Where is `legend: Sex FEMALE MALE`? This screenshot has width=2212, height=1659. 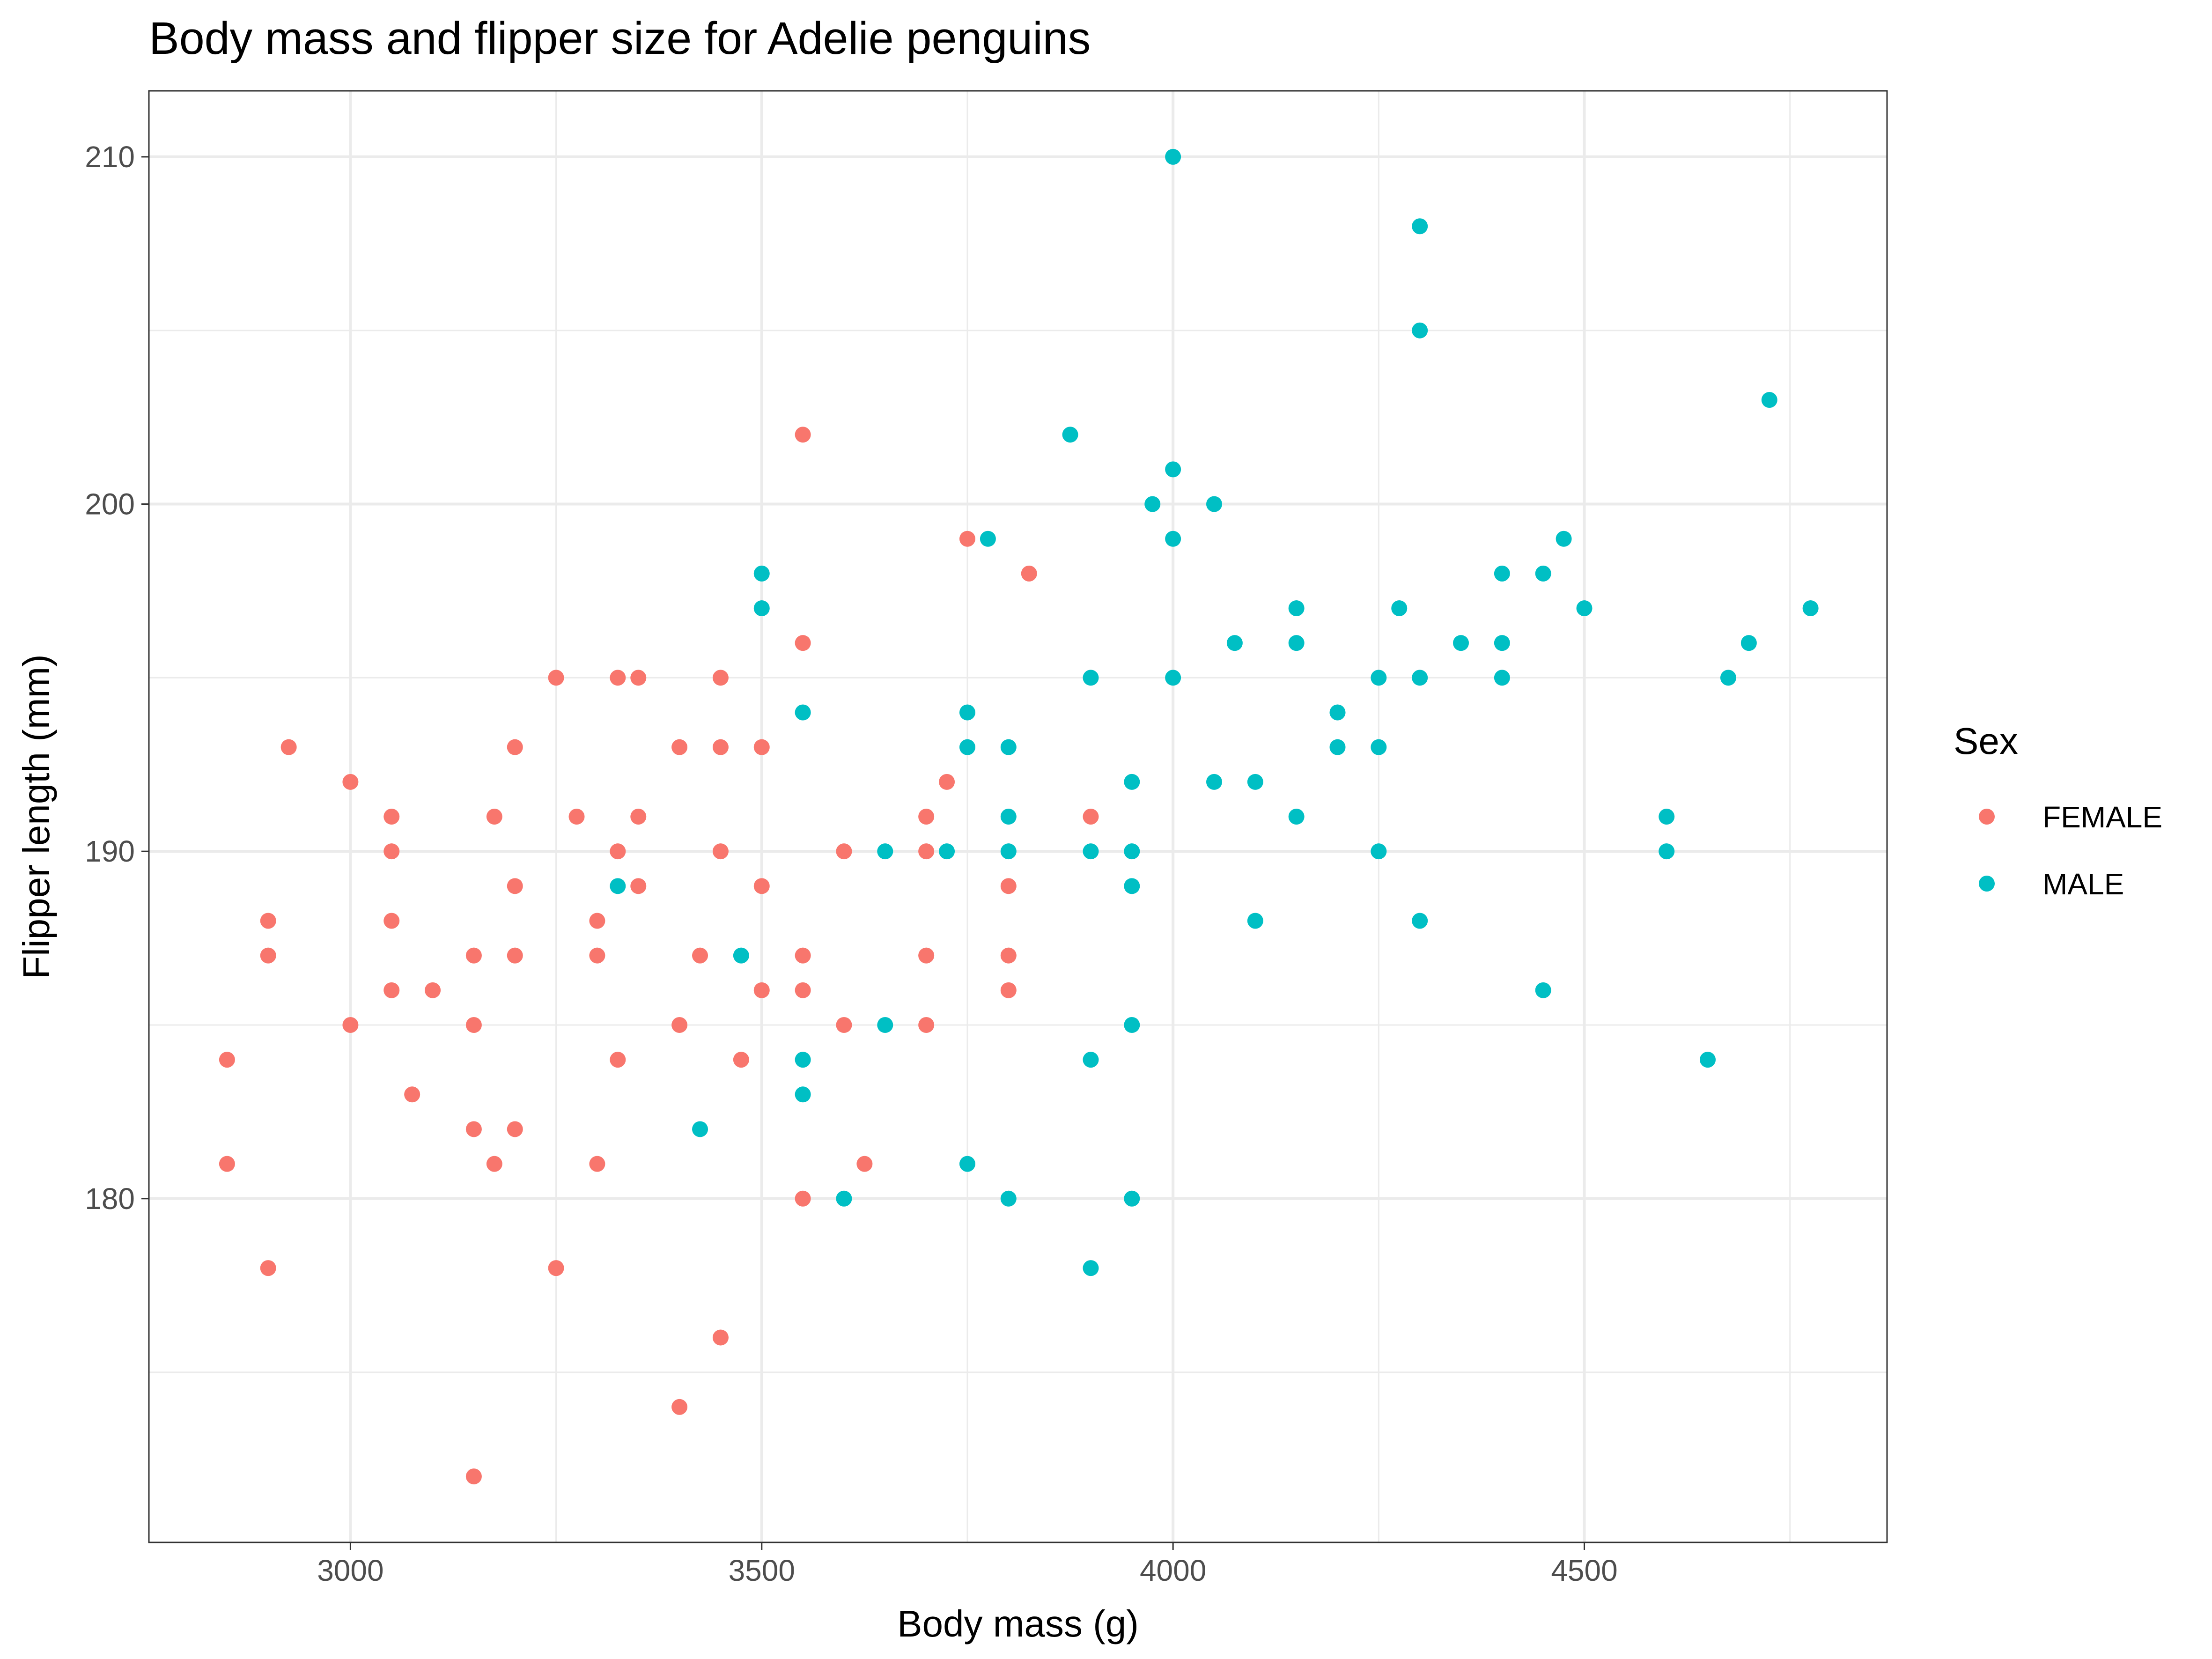 legend: Sex FEMALE MALE is located at coordinates (2058, 810).